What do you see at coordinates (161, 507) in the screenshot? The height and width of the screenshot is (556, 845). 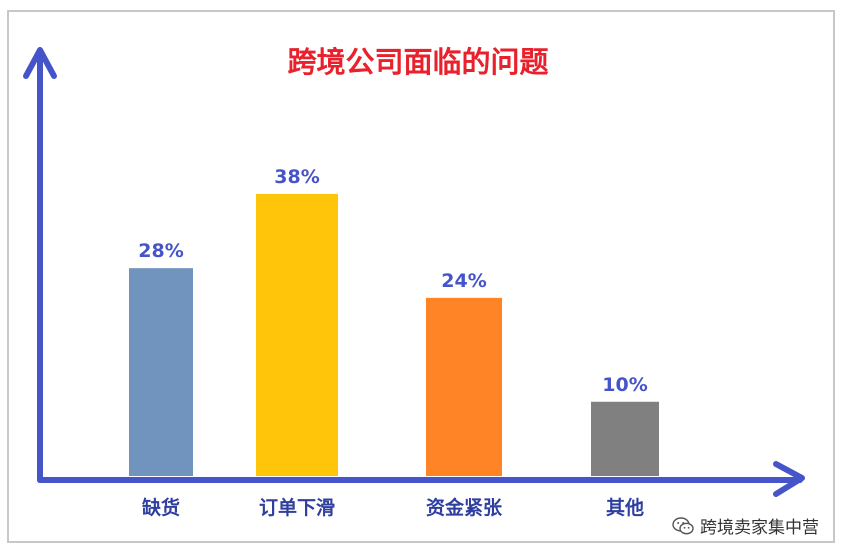 I see `category-label-1: 缺货` at bounding box center [161, 507].